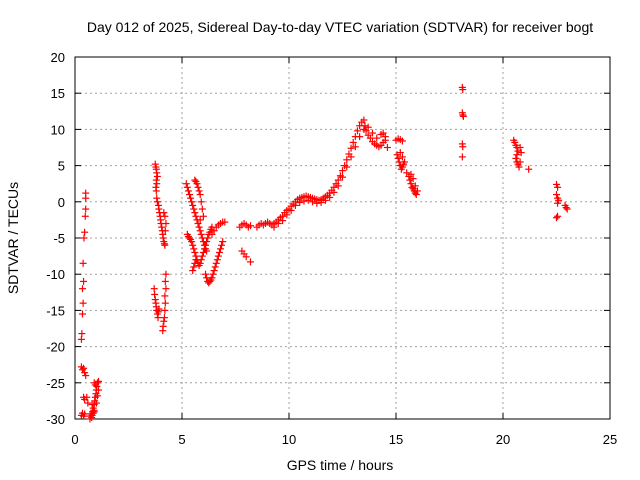  Describe the element at coordinates (610, 439) in the screenshot. I see `x-tick-label: 25` at that location.